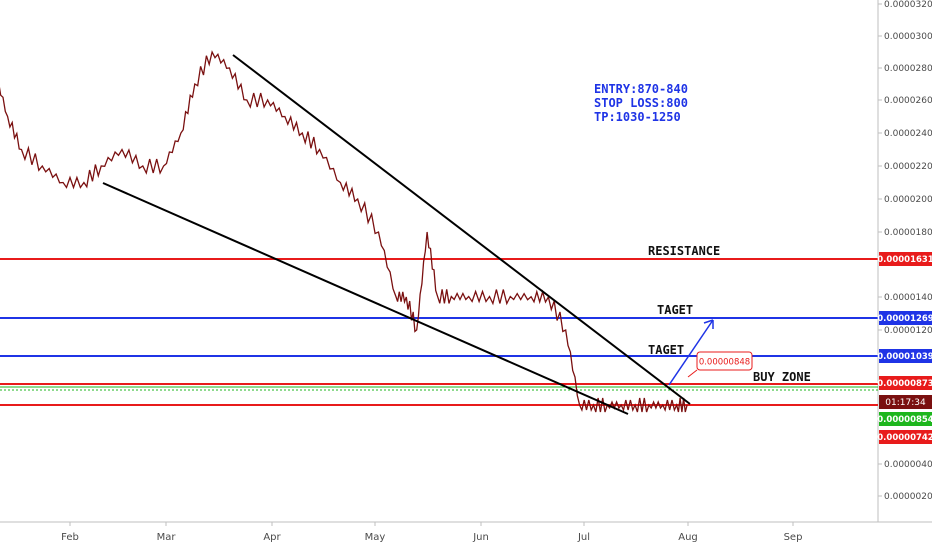 This screenshot has height=555, width=932. Describe the element at coordinates (431, 532) in the screenshot. I see `time-axis: Feb Mar Apr May Jun Jul Aug Sep` at that location.